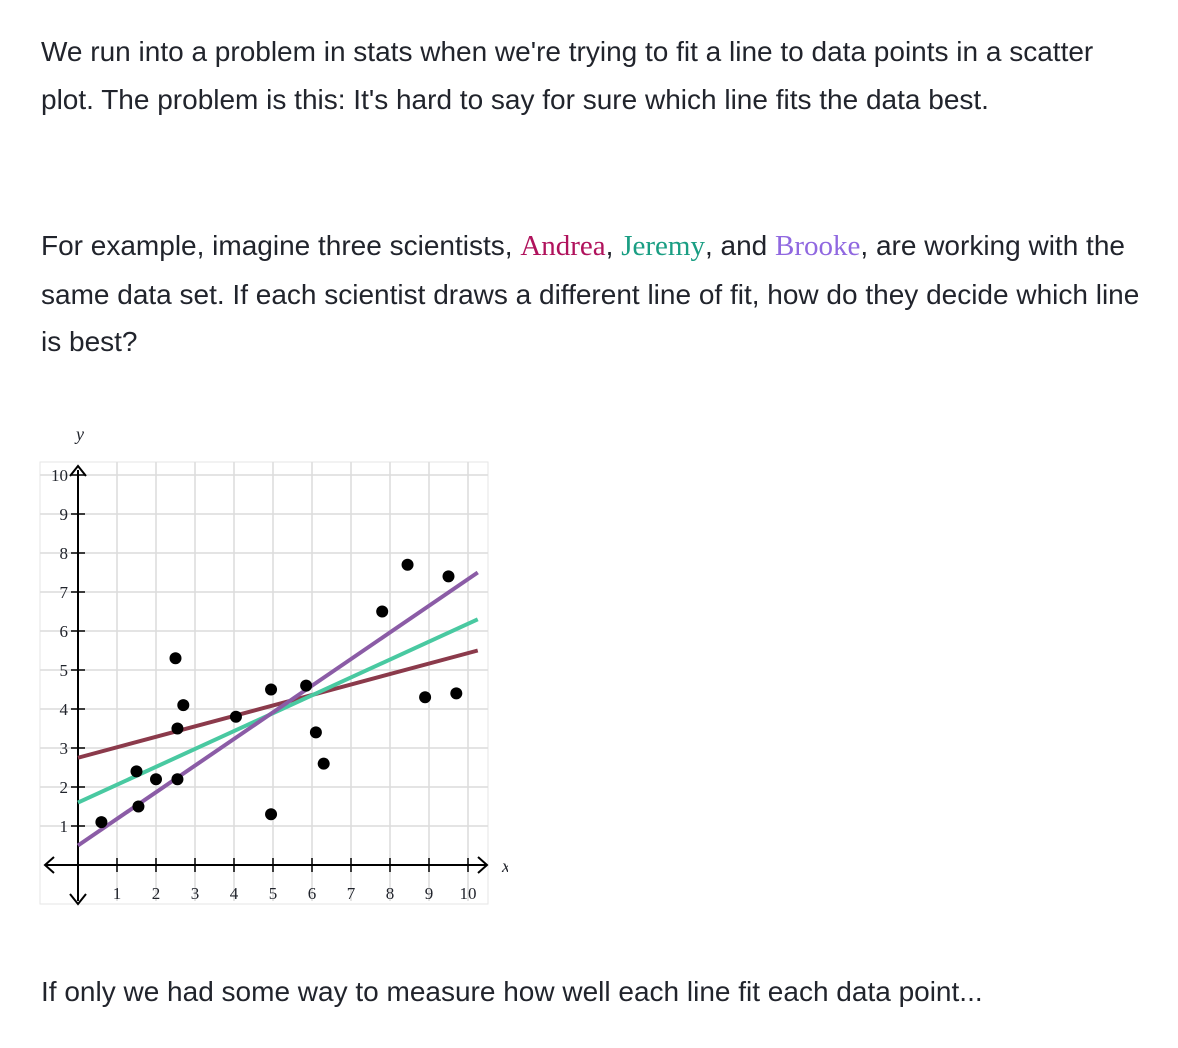 This screenshot has width=1178, height=1048. Describe the element at coordinates (64, 514) in the screenshot. I see `y-tick-label-9: 9` at that location.